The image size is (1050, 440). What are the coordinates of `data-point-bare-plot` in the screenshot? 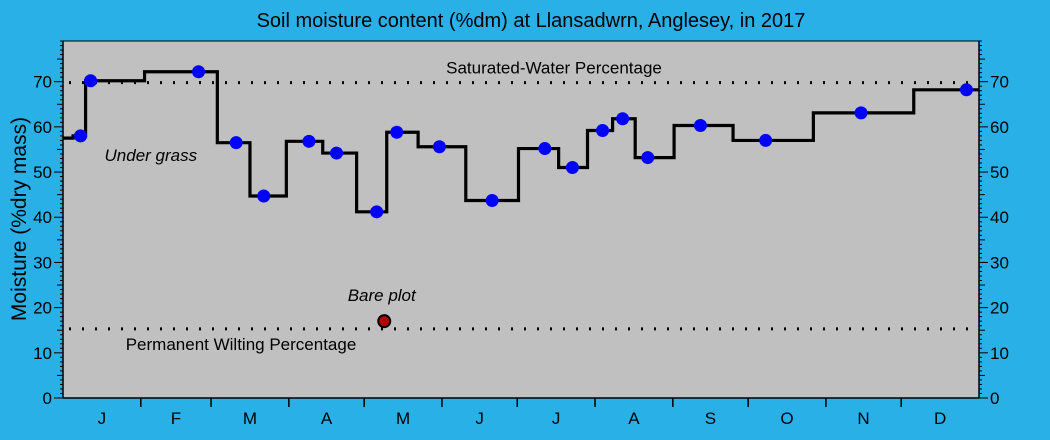 It's located at (384, 321).